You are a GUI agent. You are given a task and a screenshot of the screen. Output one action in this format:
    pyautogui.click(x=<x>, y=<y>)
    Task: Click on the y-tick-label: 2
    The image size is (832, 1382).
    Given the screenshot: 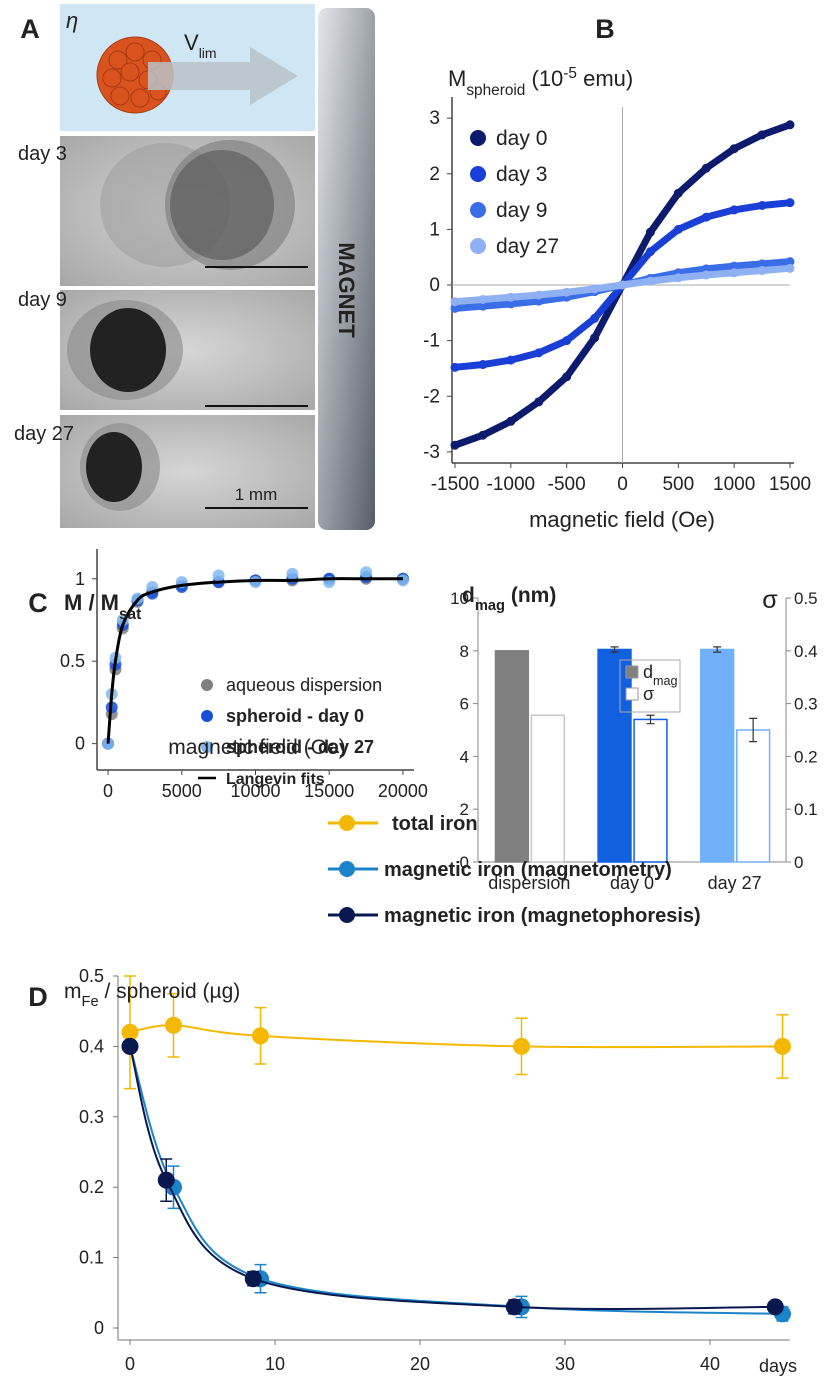 What is the action you would take?
    pyautogui.click(x=464, y=809)
    